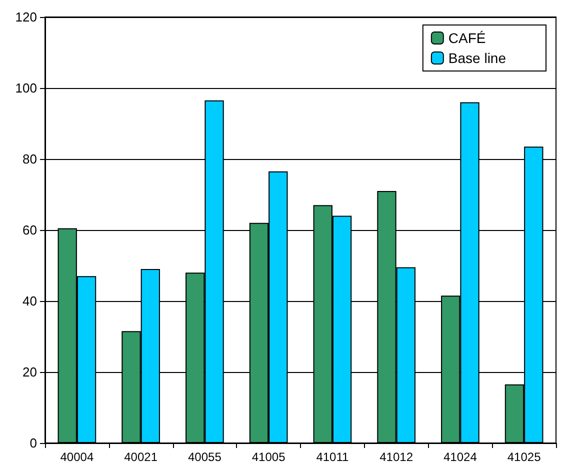 The height and width of the screenshot is (471, 568). What do you see at coordinates (397, 457) in the screenshot?
I see `x-tick-label: 41012` at bounding box center [397, 457].